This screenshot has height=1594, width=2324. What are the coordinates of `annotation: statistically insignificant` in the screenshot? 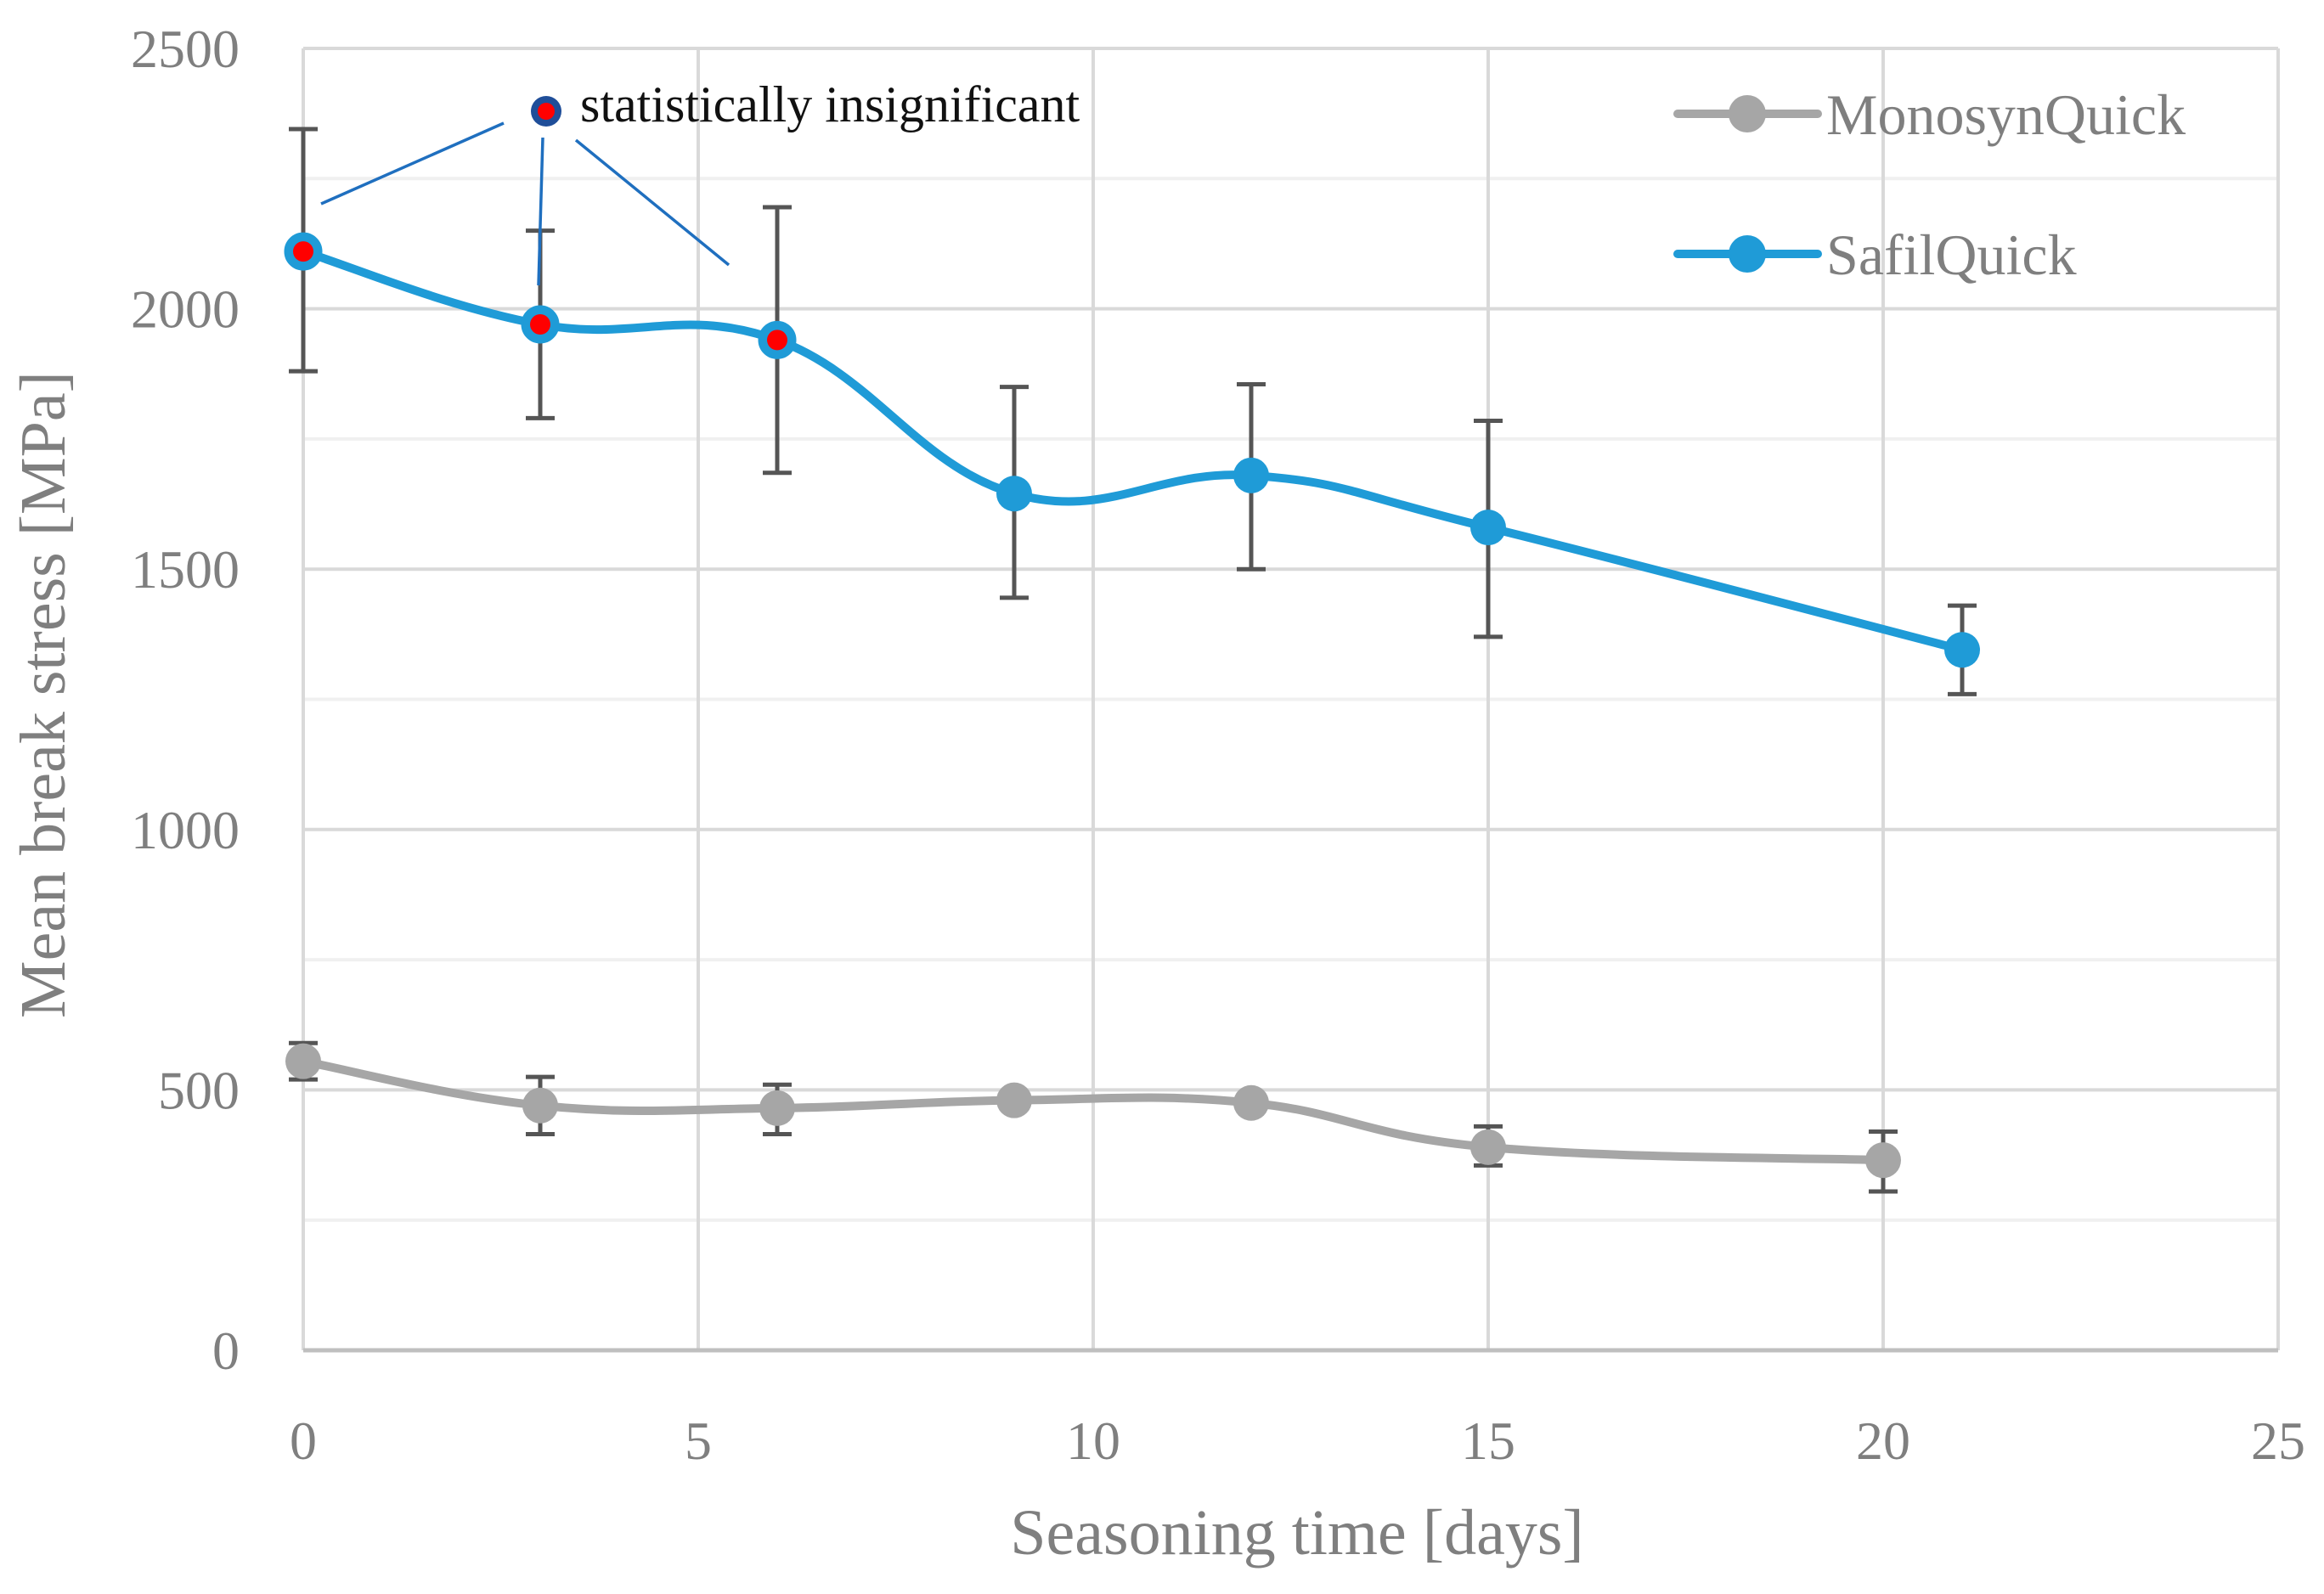 It's located at (700, 181).